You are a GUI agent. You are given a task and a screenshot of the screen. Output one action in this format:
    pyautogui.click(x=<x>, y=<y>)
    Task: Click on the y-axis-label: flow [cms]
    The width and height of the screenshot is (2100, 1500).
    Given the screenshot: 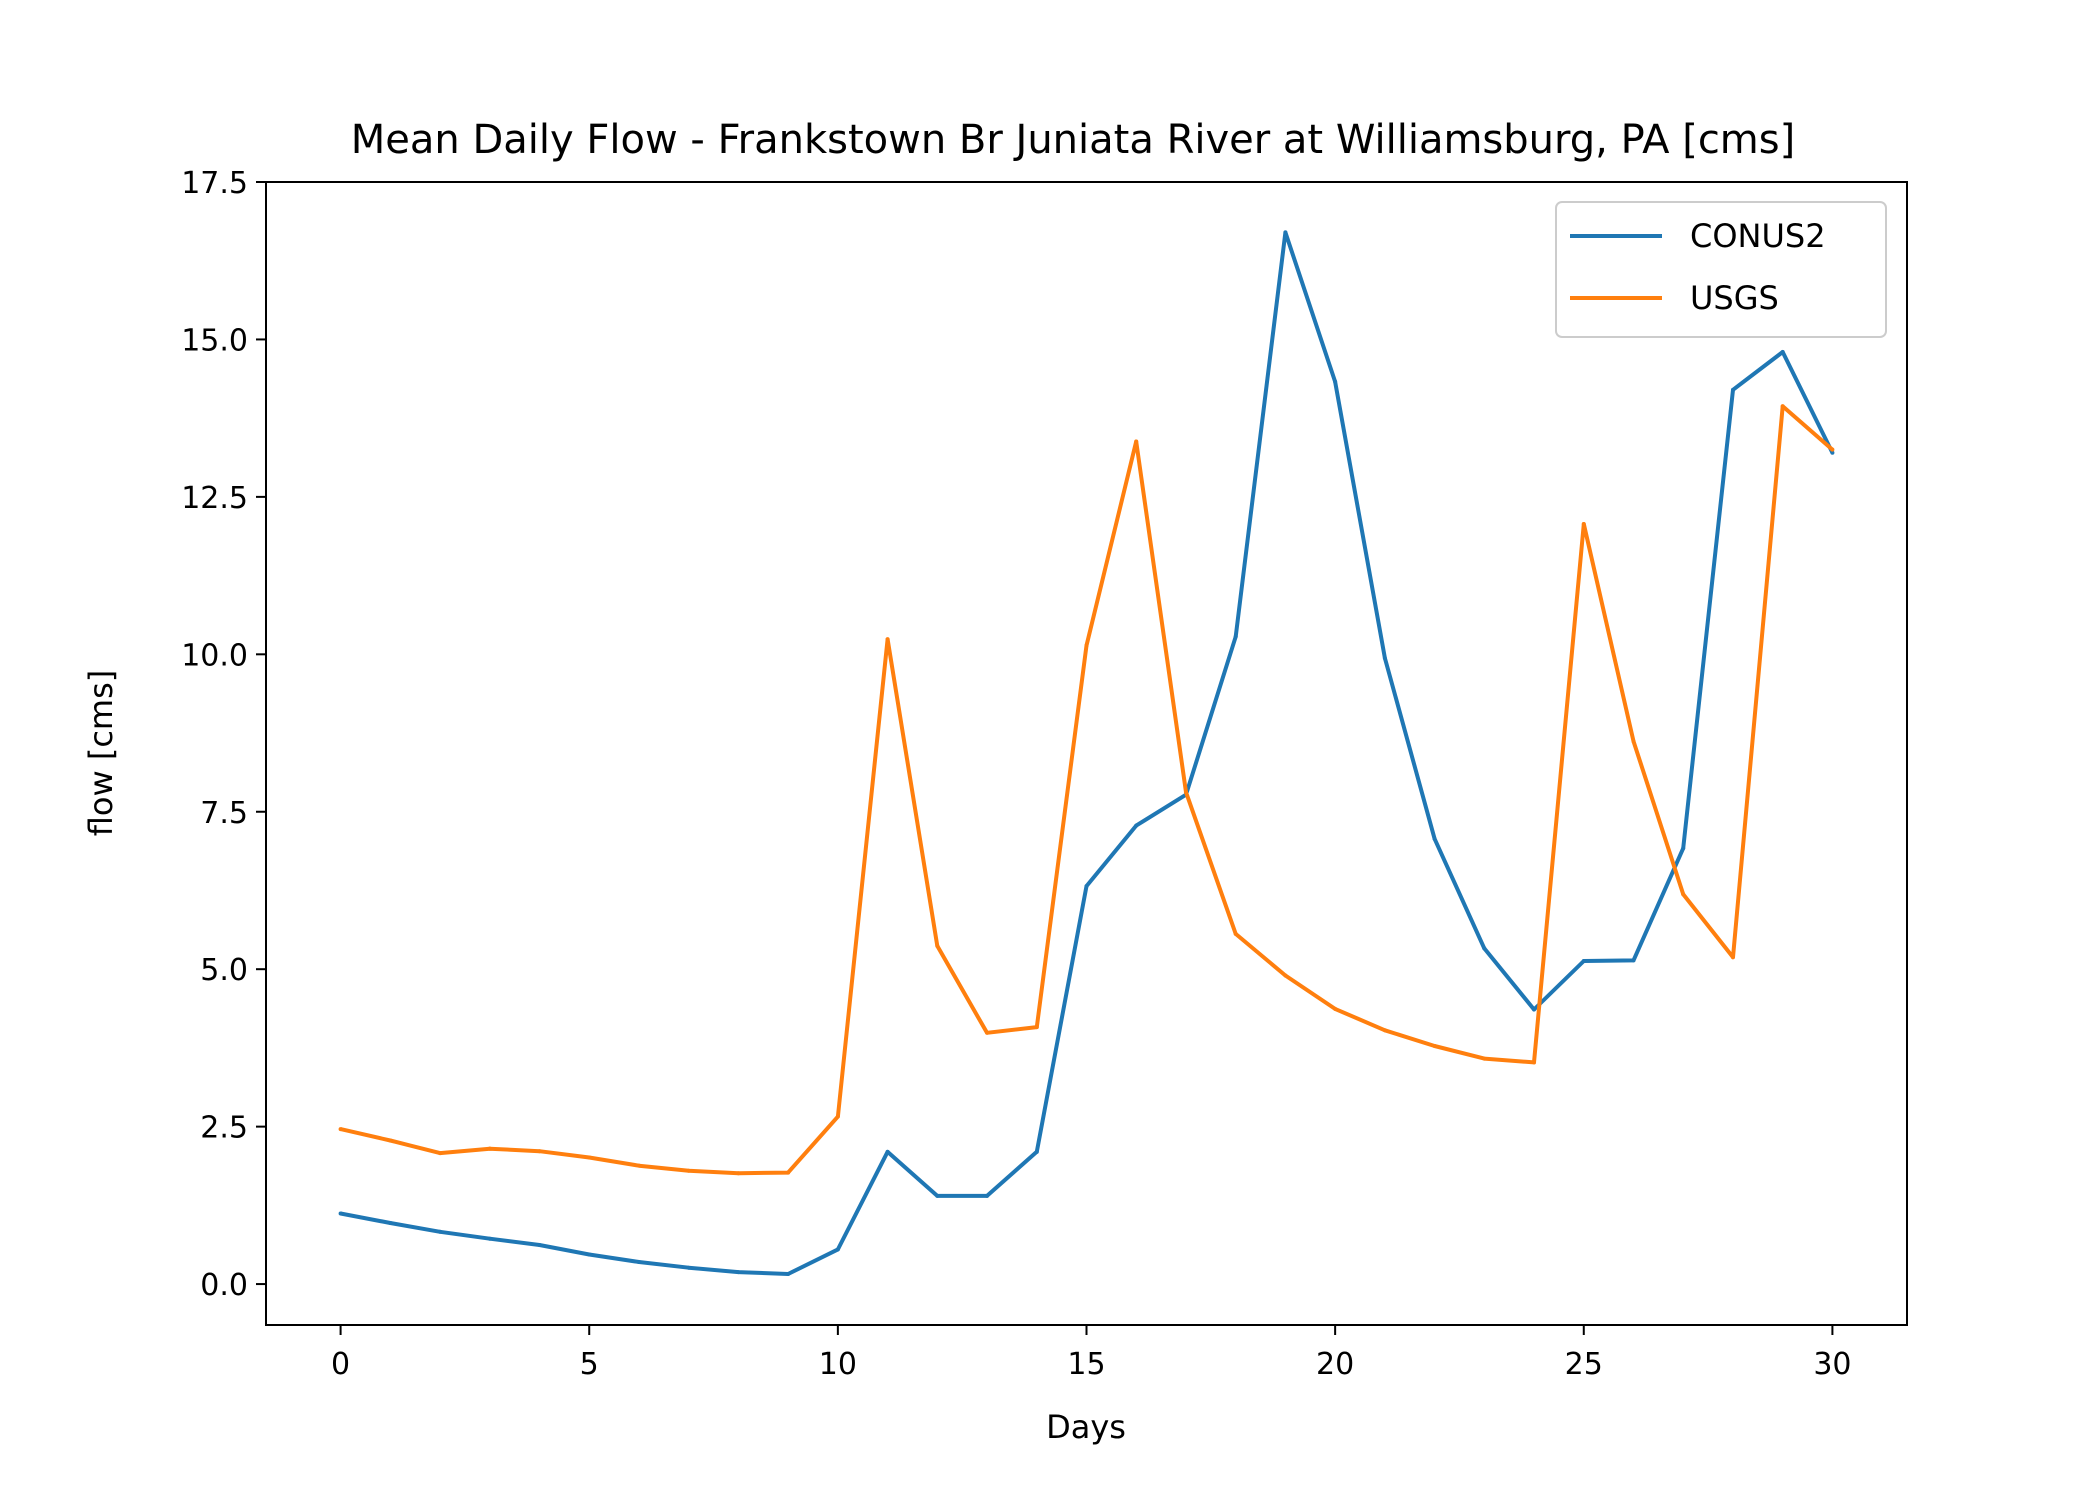 What is the action you would take?
    pyautogui.click(x=101, y=753)
    